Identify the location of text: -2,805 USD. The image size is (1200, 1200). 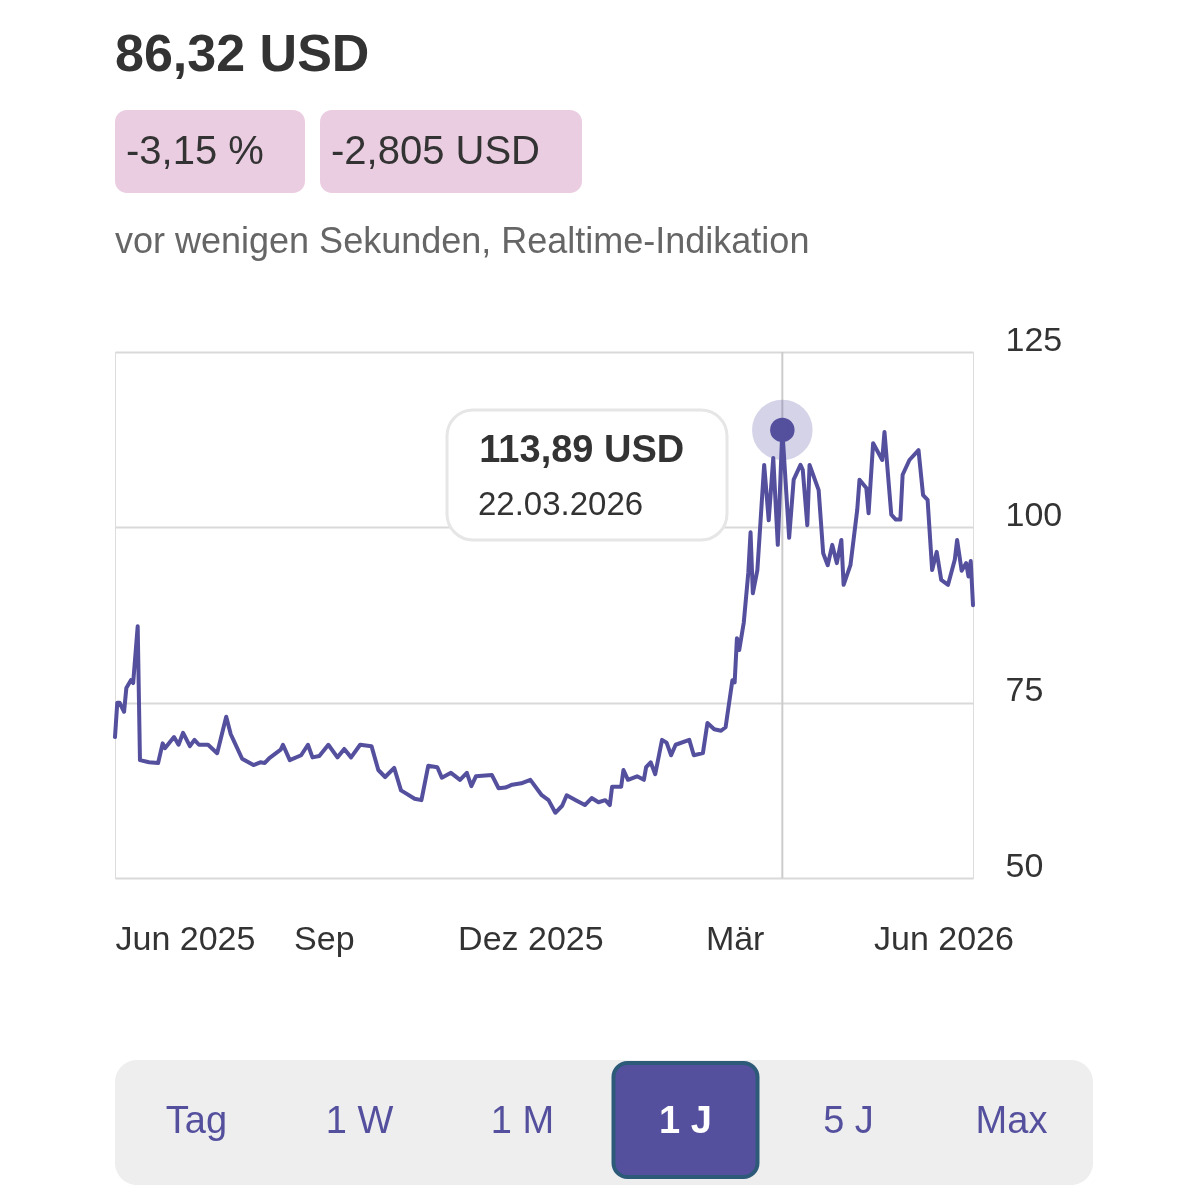
(435, 150).